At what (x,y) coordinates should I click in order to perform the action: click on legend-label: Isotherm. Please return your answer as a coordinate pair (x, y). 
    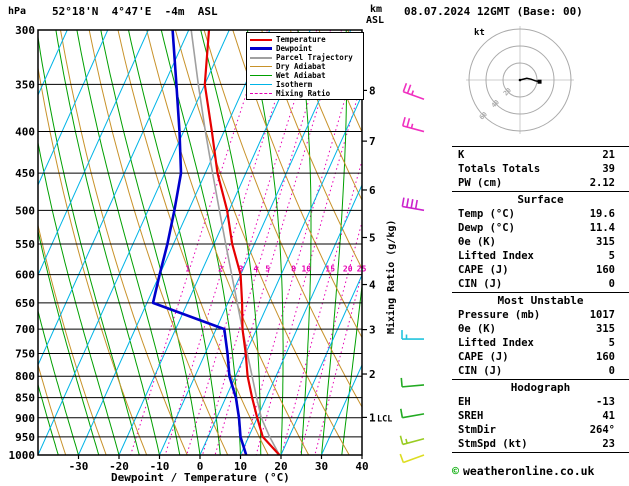
    Looking at the image, I should click on (294, 84).